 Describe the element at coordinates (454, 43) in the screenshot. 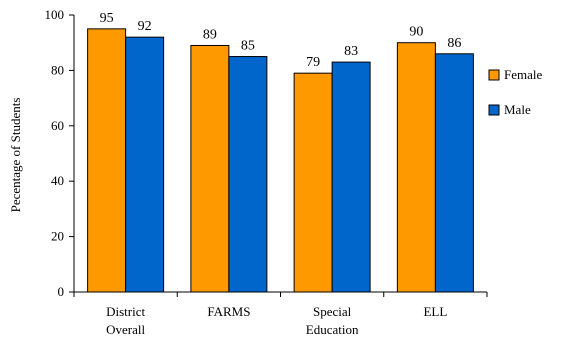

I see `data-label: 86` at that location.